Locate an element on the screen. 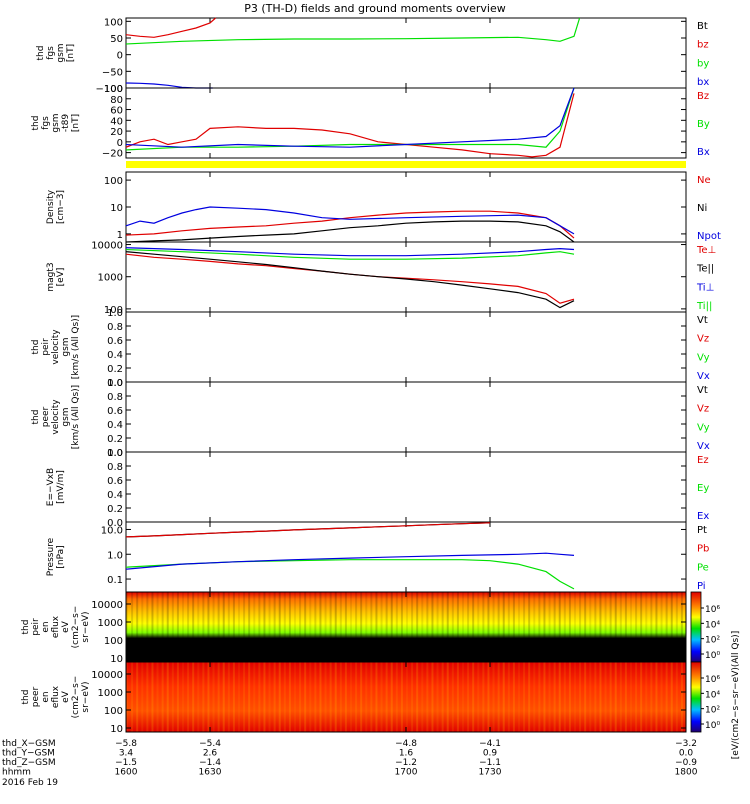 The height and width of the screenshot is (804, 750). y-tick-label: 0.2 is located at coordinates (115, 509).